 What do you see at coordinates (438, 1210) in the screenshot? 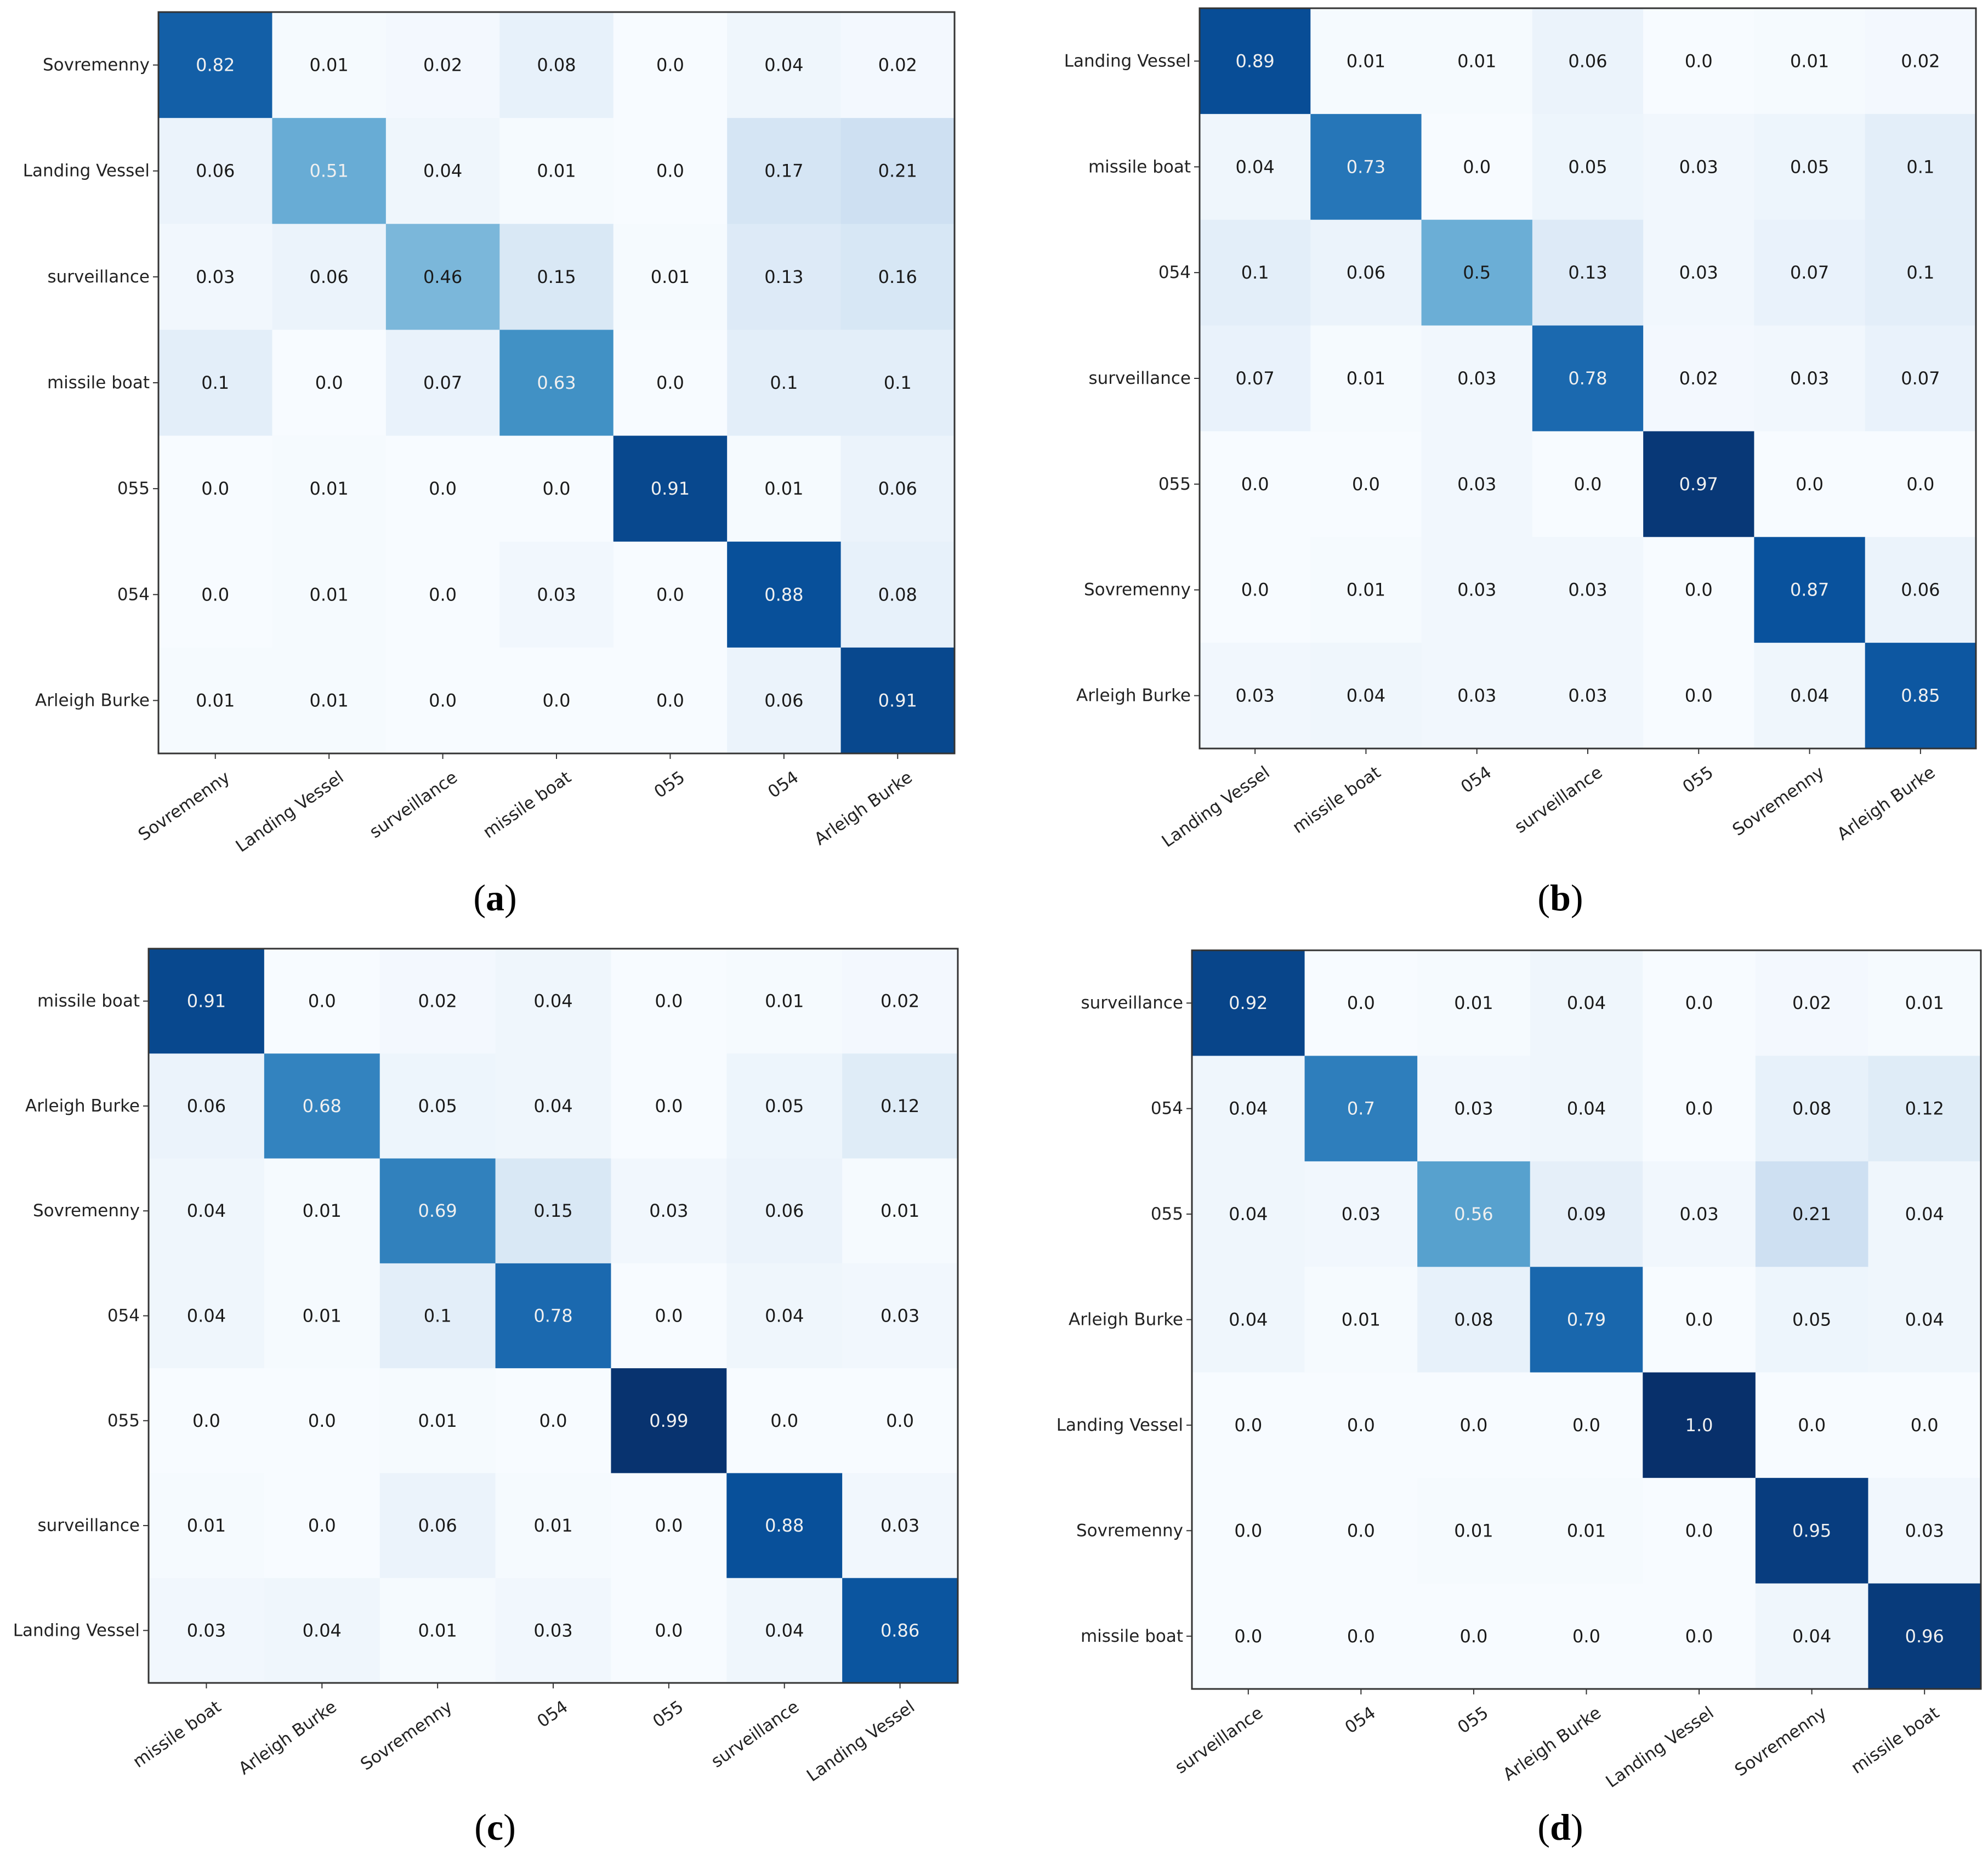
I see `cell-value-label: 0.69` at bounding box center [438, 1210].